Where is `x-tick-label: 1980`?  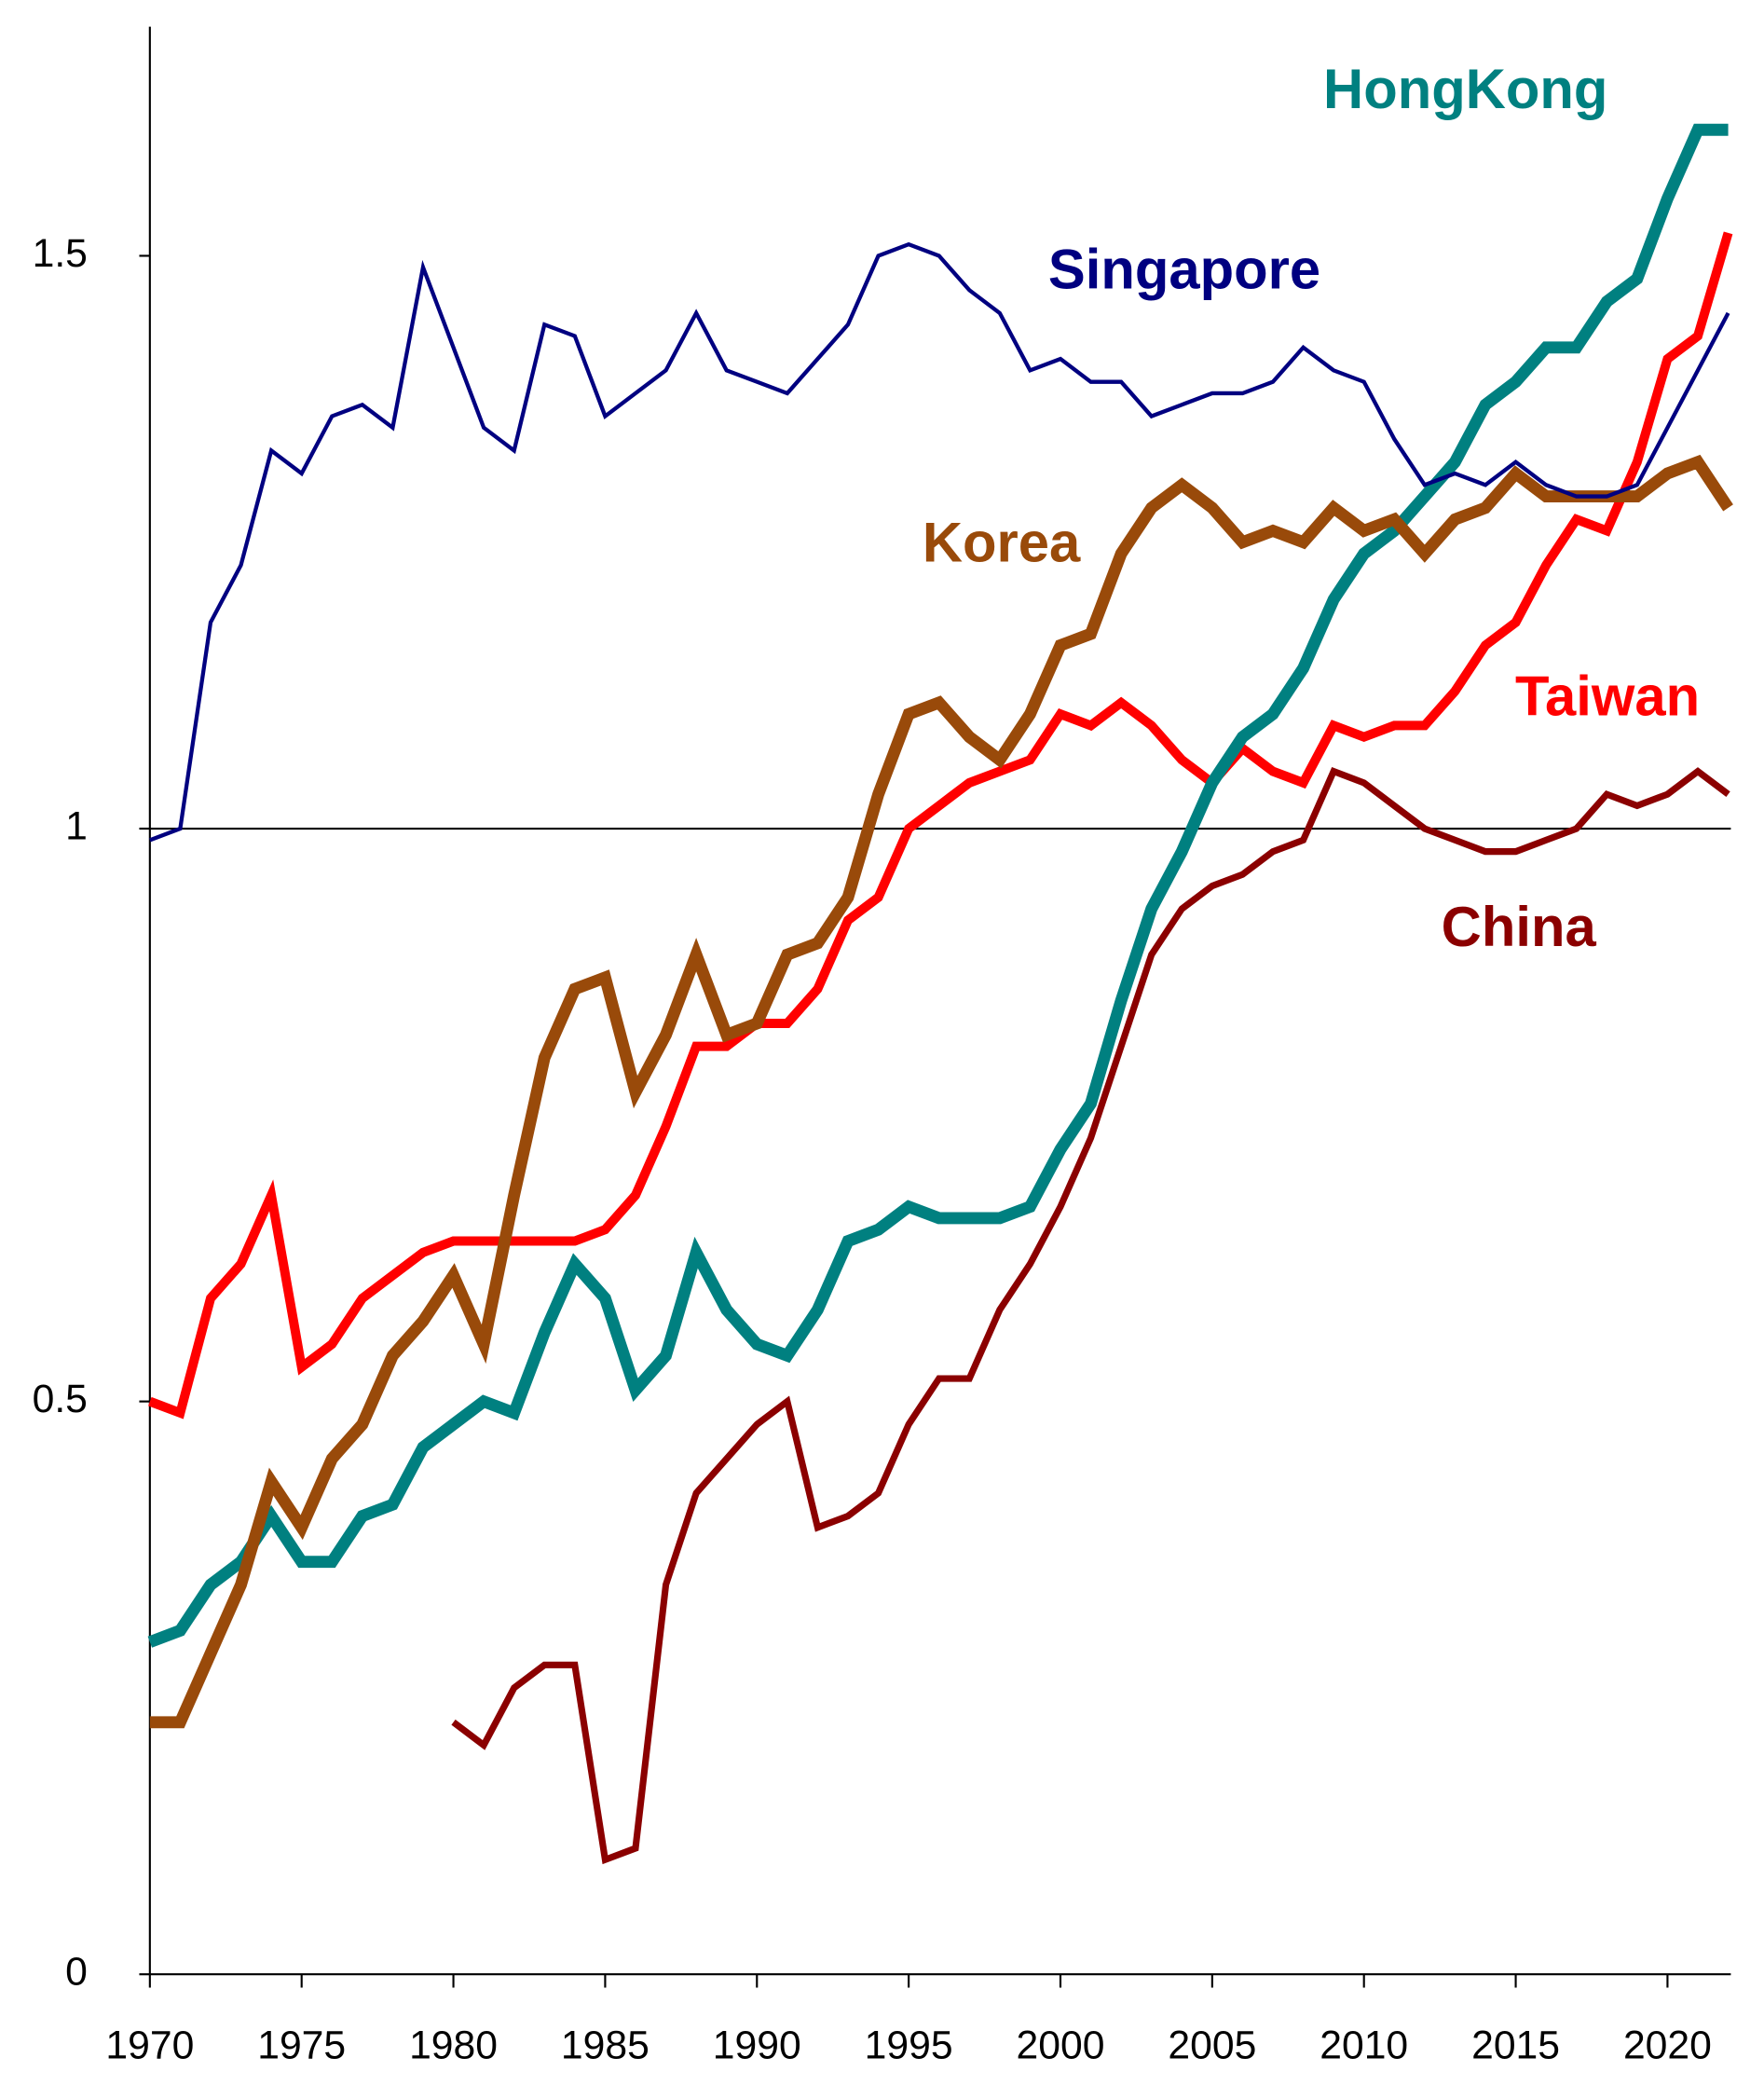
x-tick-label: 1980 is located at coordinates (453, 2045).